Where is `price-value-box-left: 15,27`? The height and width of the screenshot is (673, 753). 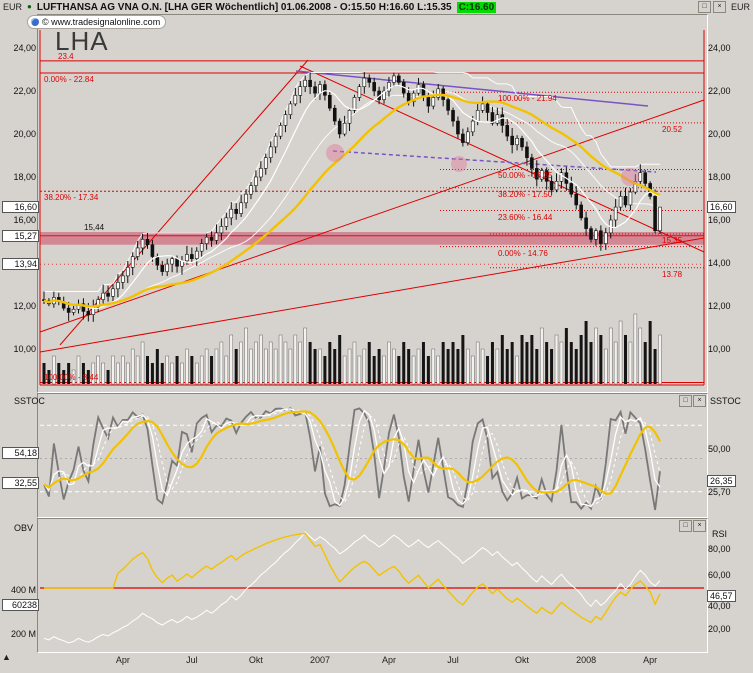 price-value-box-left: 15,27 is located at coordinates (20, 235).